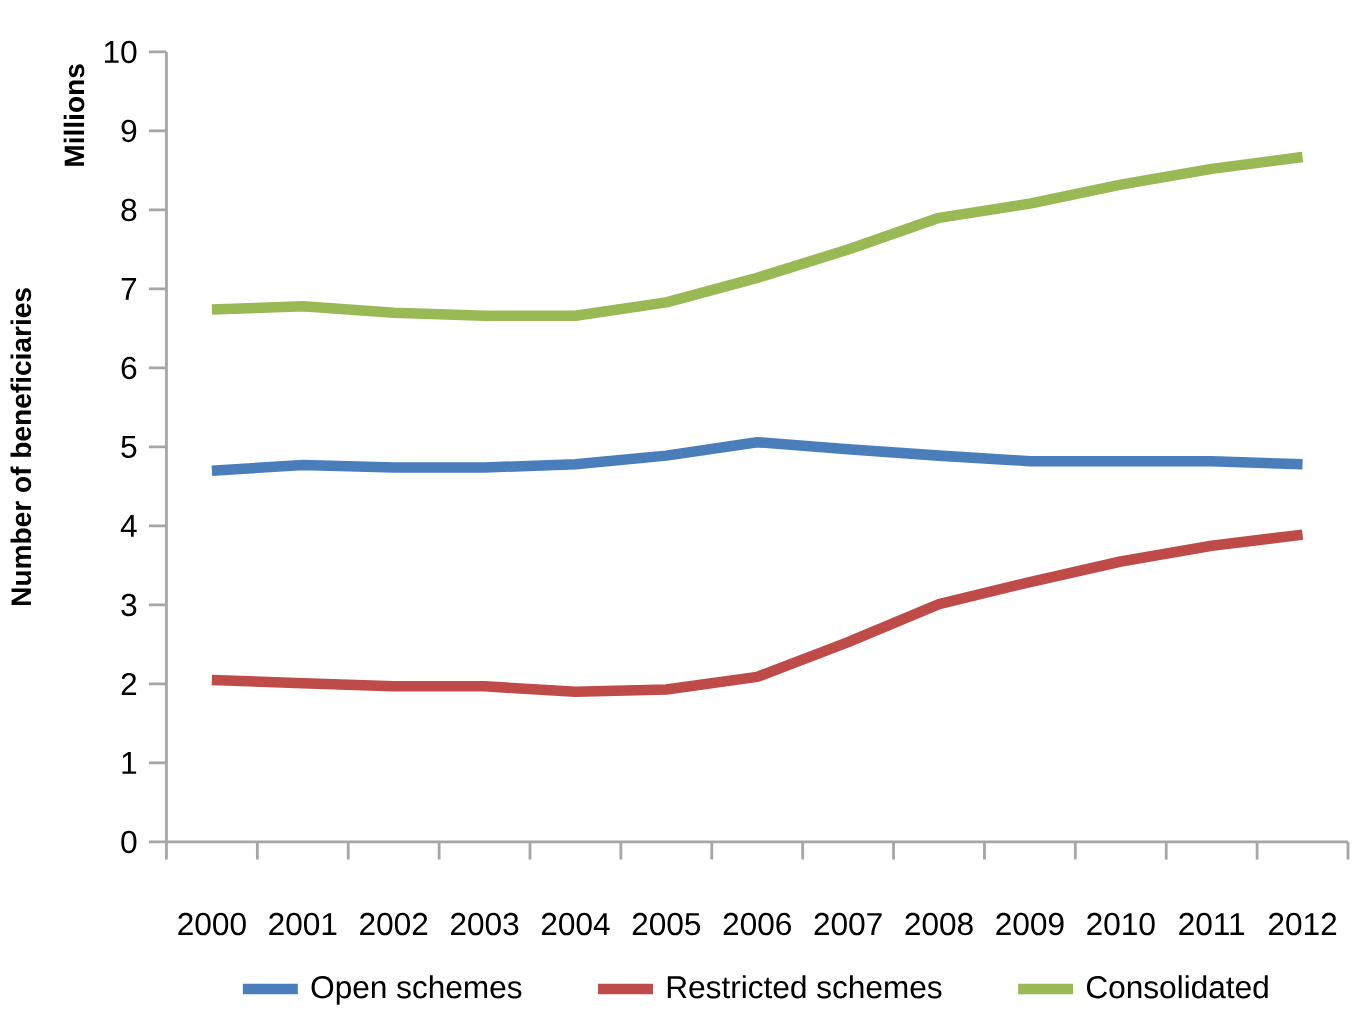  What do you see at coordinates (303, 924) in the screenshot?
I see `x-tick-label: 2001` at bounding box center [303, 924].